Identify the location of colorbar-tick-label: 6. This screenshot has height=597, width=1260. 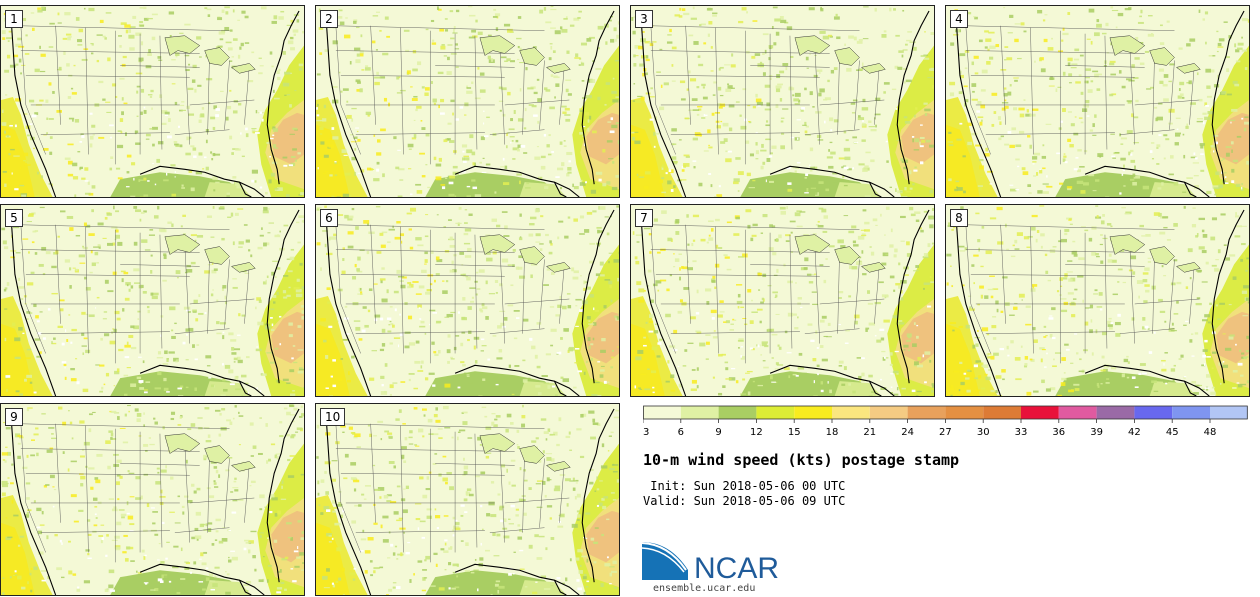
(681, 432).